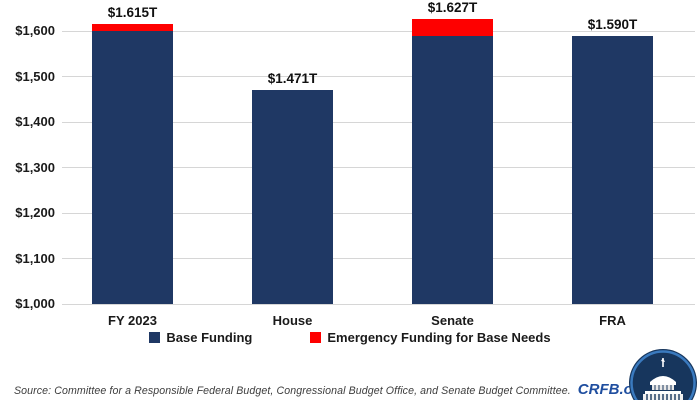 The width and height of the screenshot is (700, 400). Describe the element at coordinates (292, 320) in the screenshot. I see `x-axis-label-house: House` at that location.